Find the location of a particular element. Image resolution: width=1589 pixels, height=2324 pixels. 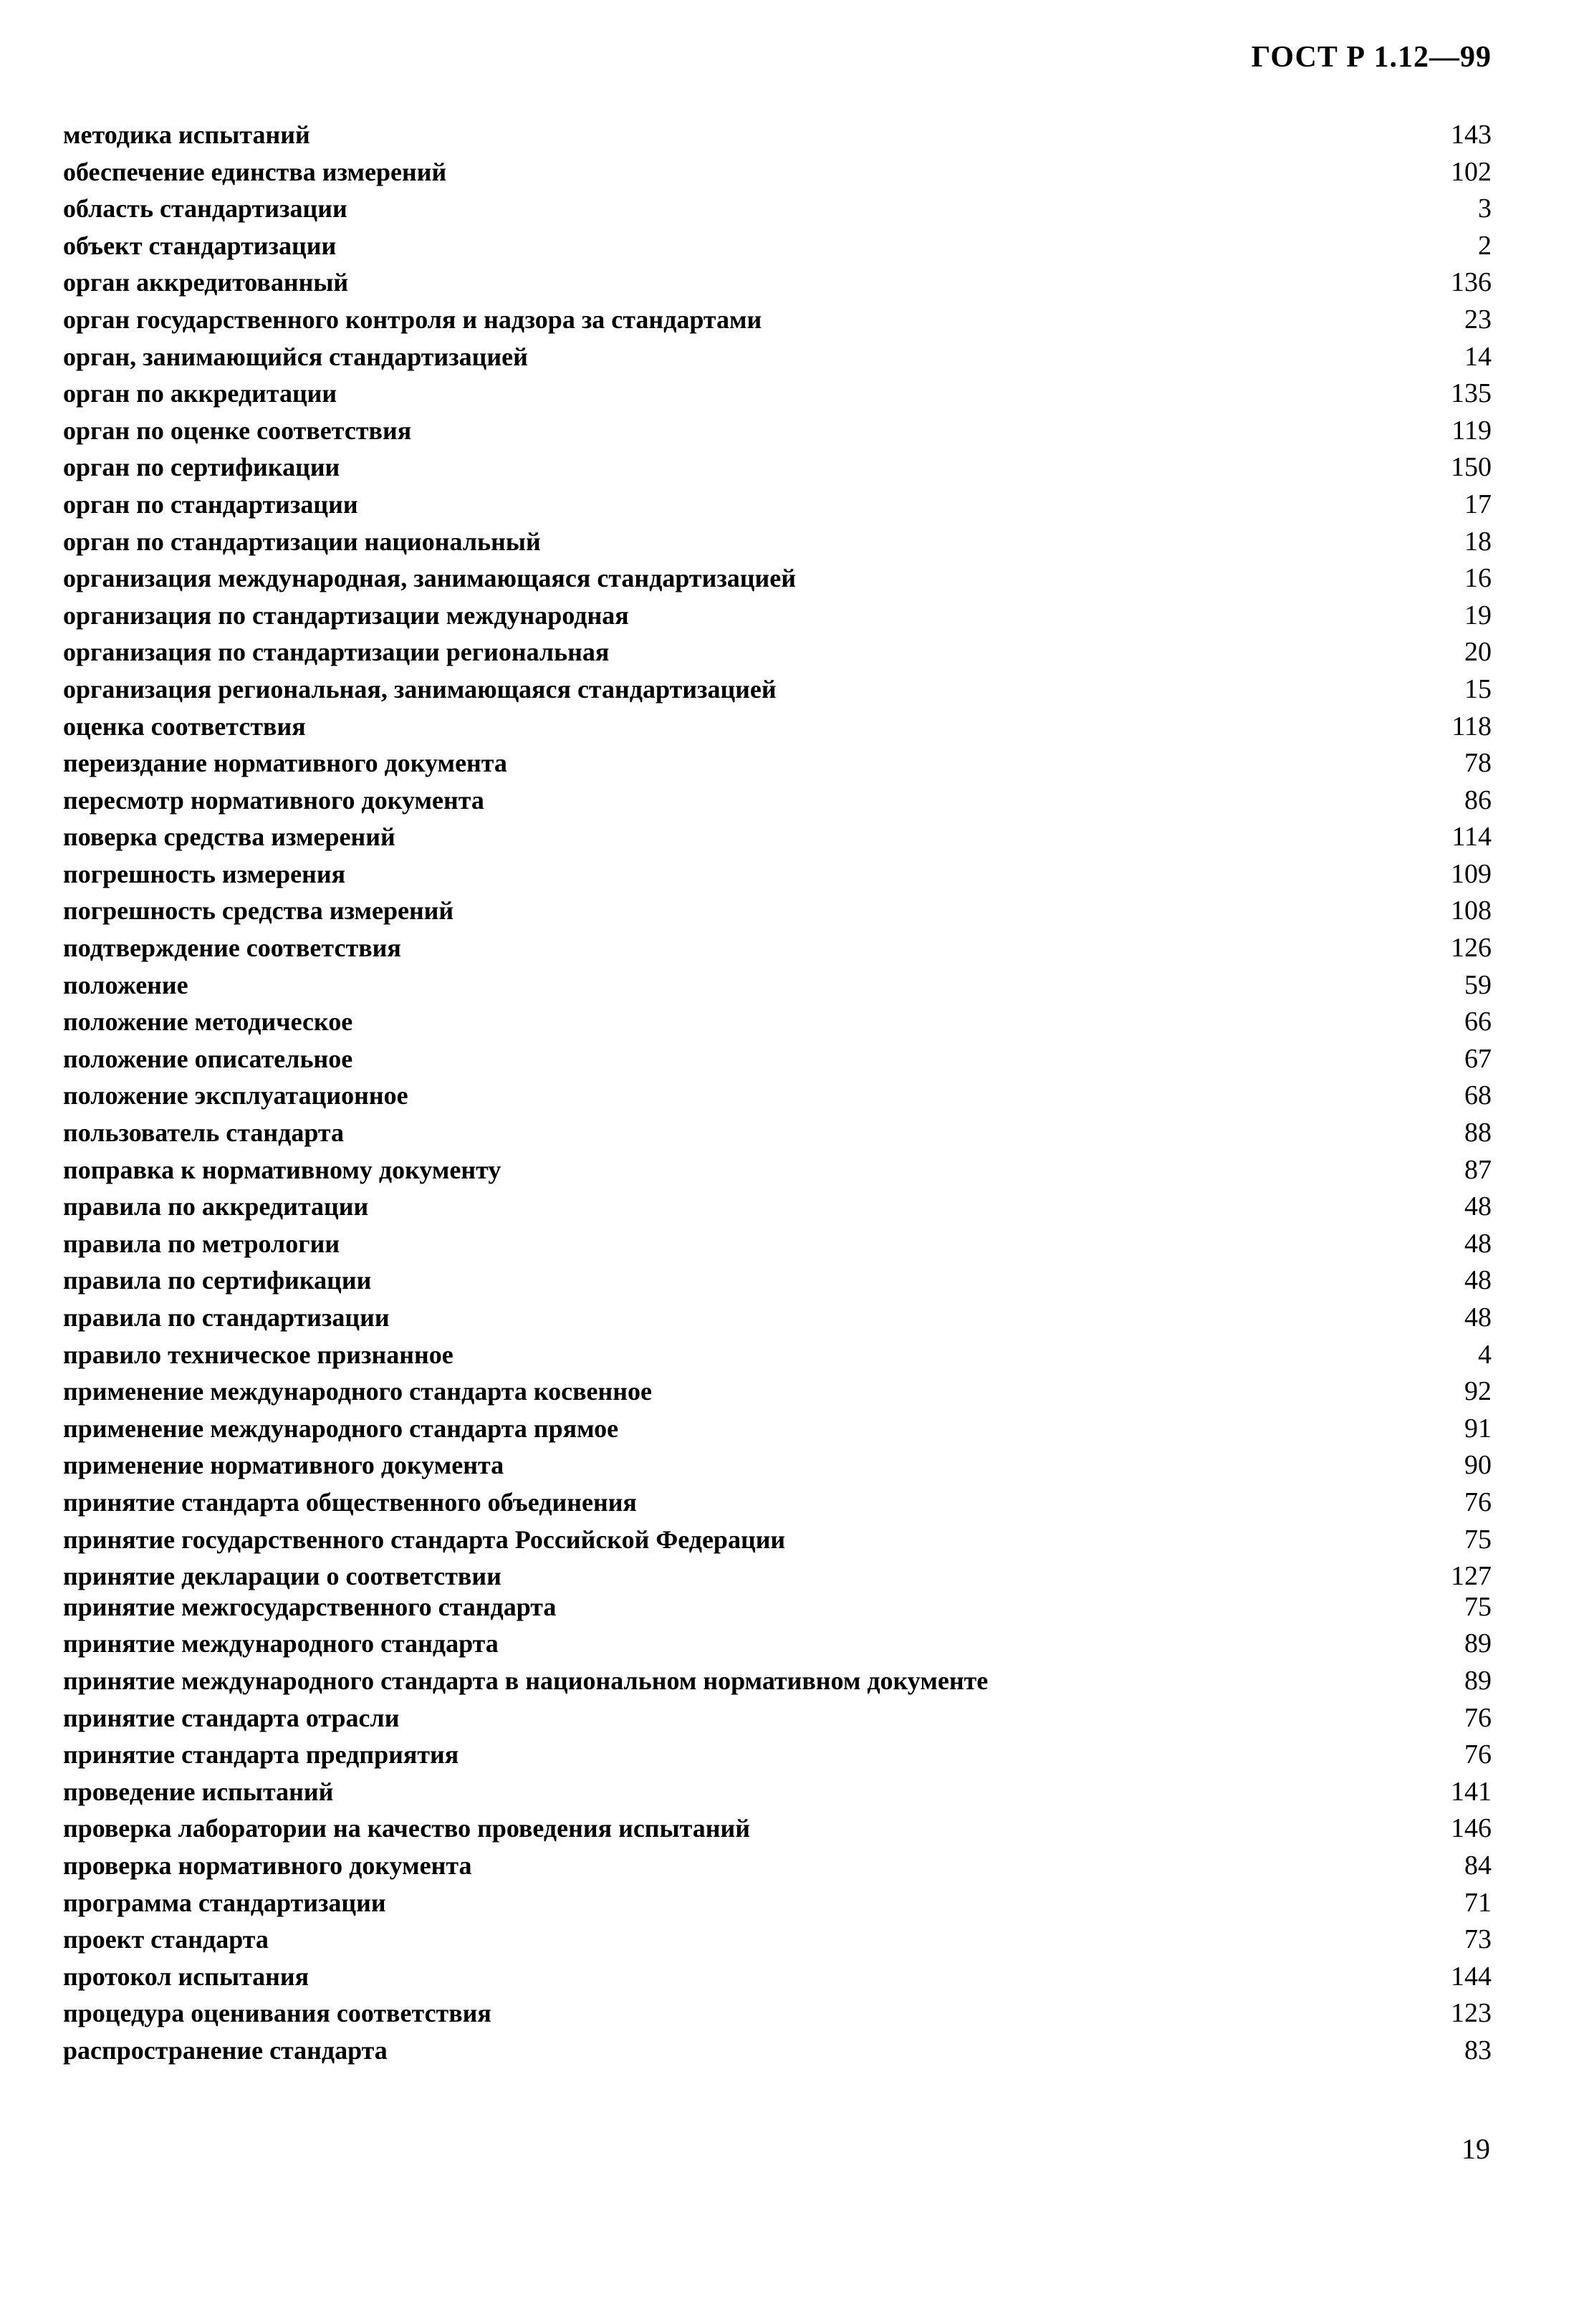

index-entry: положение методическое 66 is located at coordinates (778, 1022).